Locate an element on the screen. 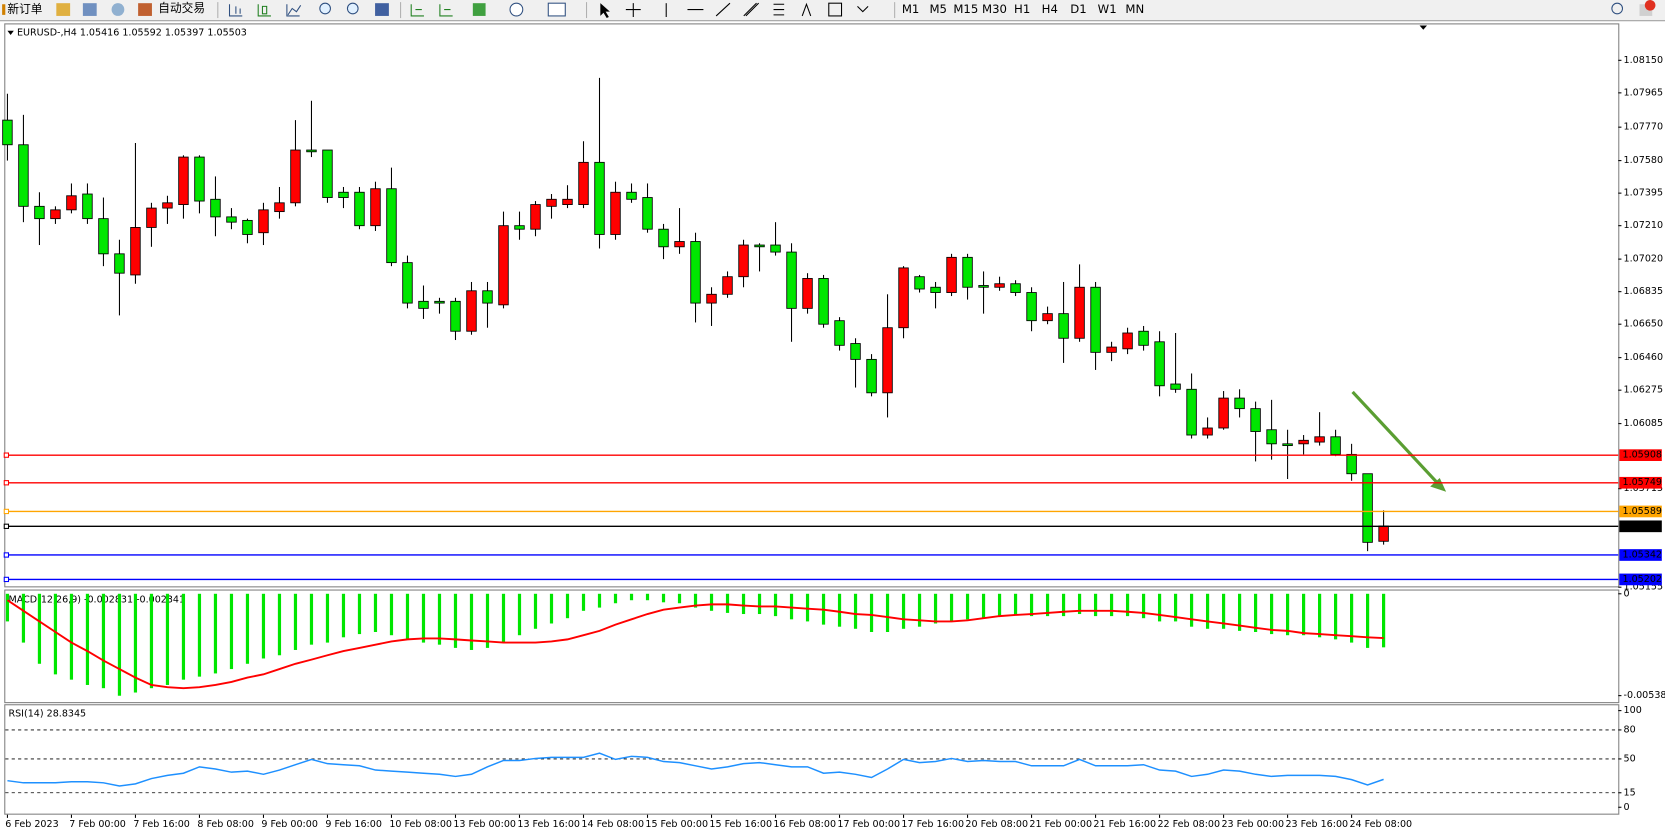  cursor-tool is located at coordinates (605, 11).